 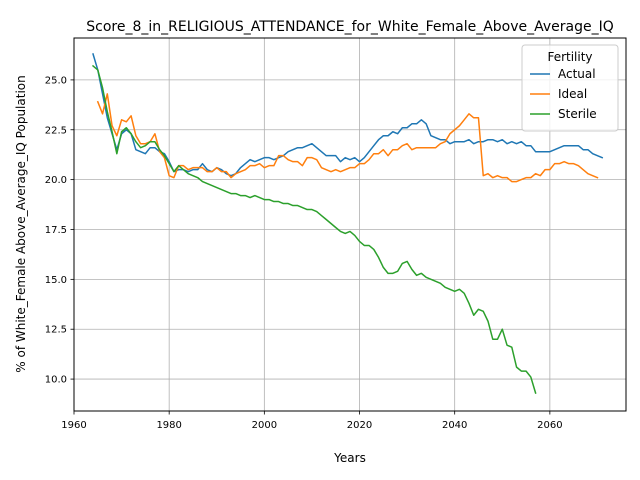 What do you see at coordinates (56, 230) in the screenshot?
I see `y-tick-label: 17.5` at bounding box center [56, 230].